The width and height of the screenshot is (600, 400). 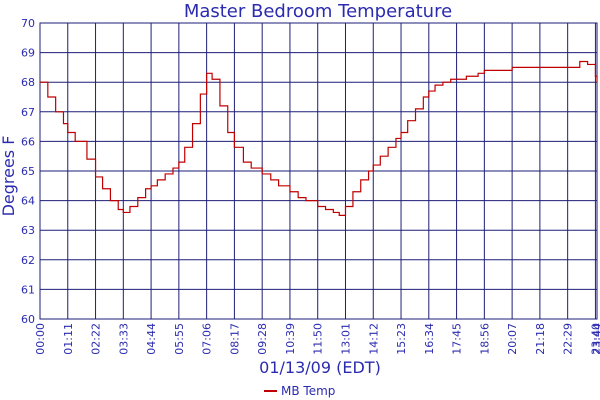 What do you see at coordinates (28, 23) in the screenshot?
I see `y-tick-label: 70` at bounding box center [28, 23].